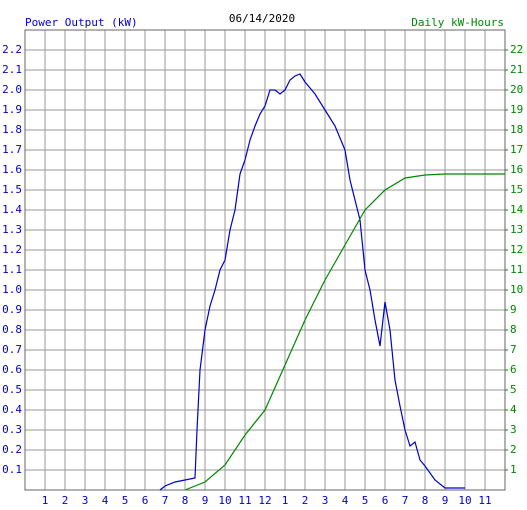 The height and width of the screenshot is (510, 527). What do you see at coordinates (516, 269) in the screenshot?
I see `y2-tick-label: 11` at bounding box center [516, 269].